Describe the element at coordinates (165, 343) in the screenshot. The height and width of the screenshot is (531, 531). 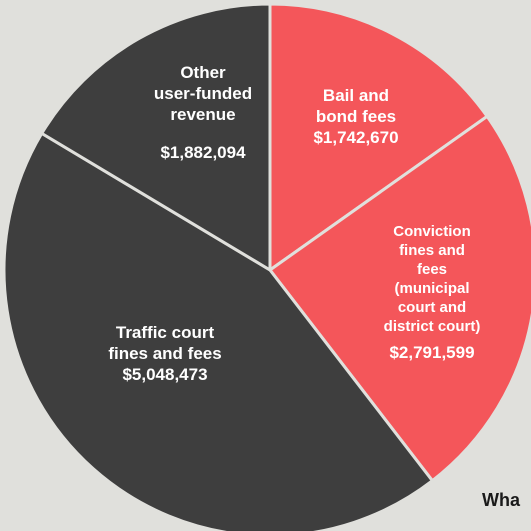
I see `slice-label: Traffic court fines and fees` at that location.